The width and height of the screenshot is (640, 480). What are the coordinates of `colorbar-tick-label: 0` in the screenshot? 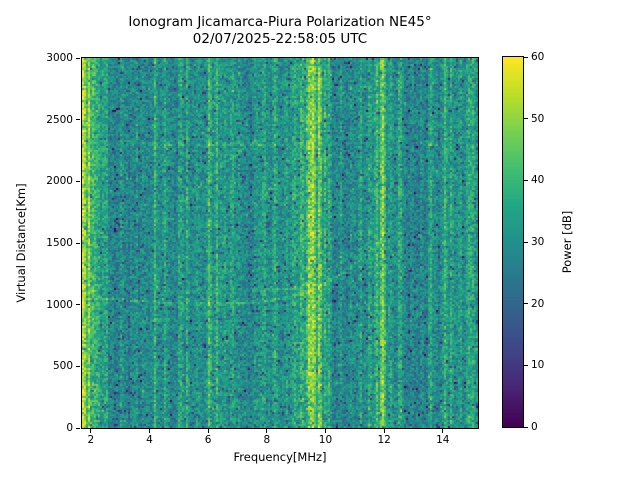 It's located at (534, 427).